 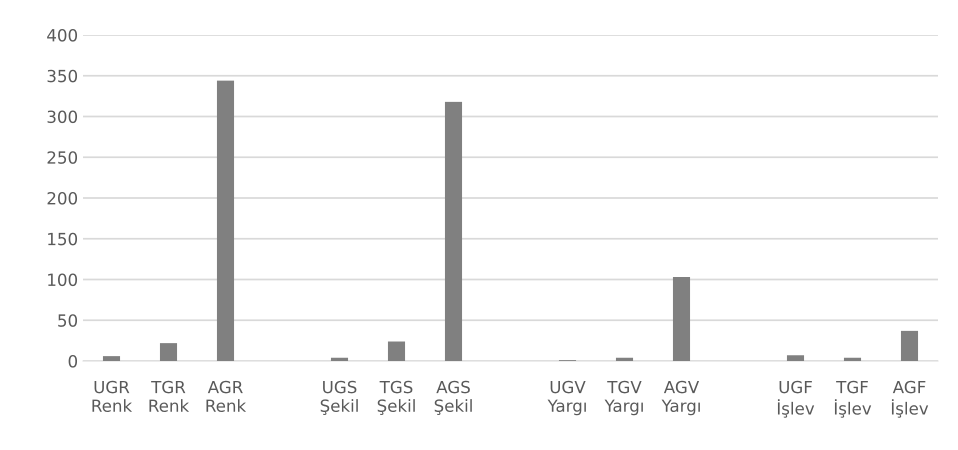 What do you see at coordinates (339, 397) in the screenshot?
I see `x-tick-label: UGS Şekil` at bounding box center [339, 397].